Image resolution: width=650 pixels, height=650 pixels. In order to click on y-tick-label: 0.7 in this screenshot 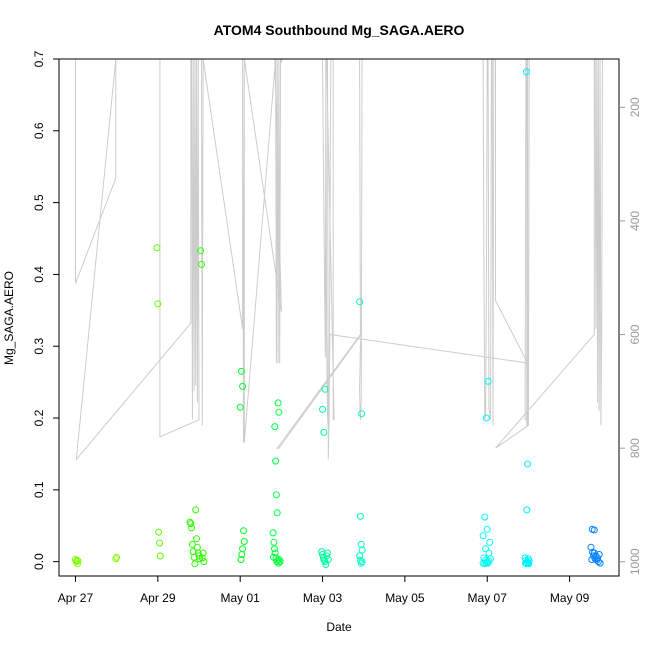, I will do `click(39, 58)`.